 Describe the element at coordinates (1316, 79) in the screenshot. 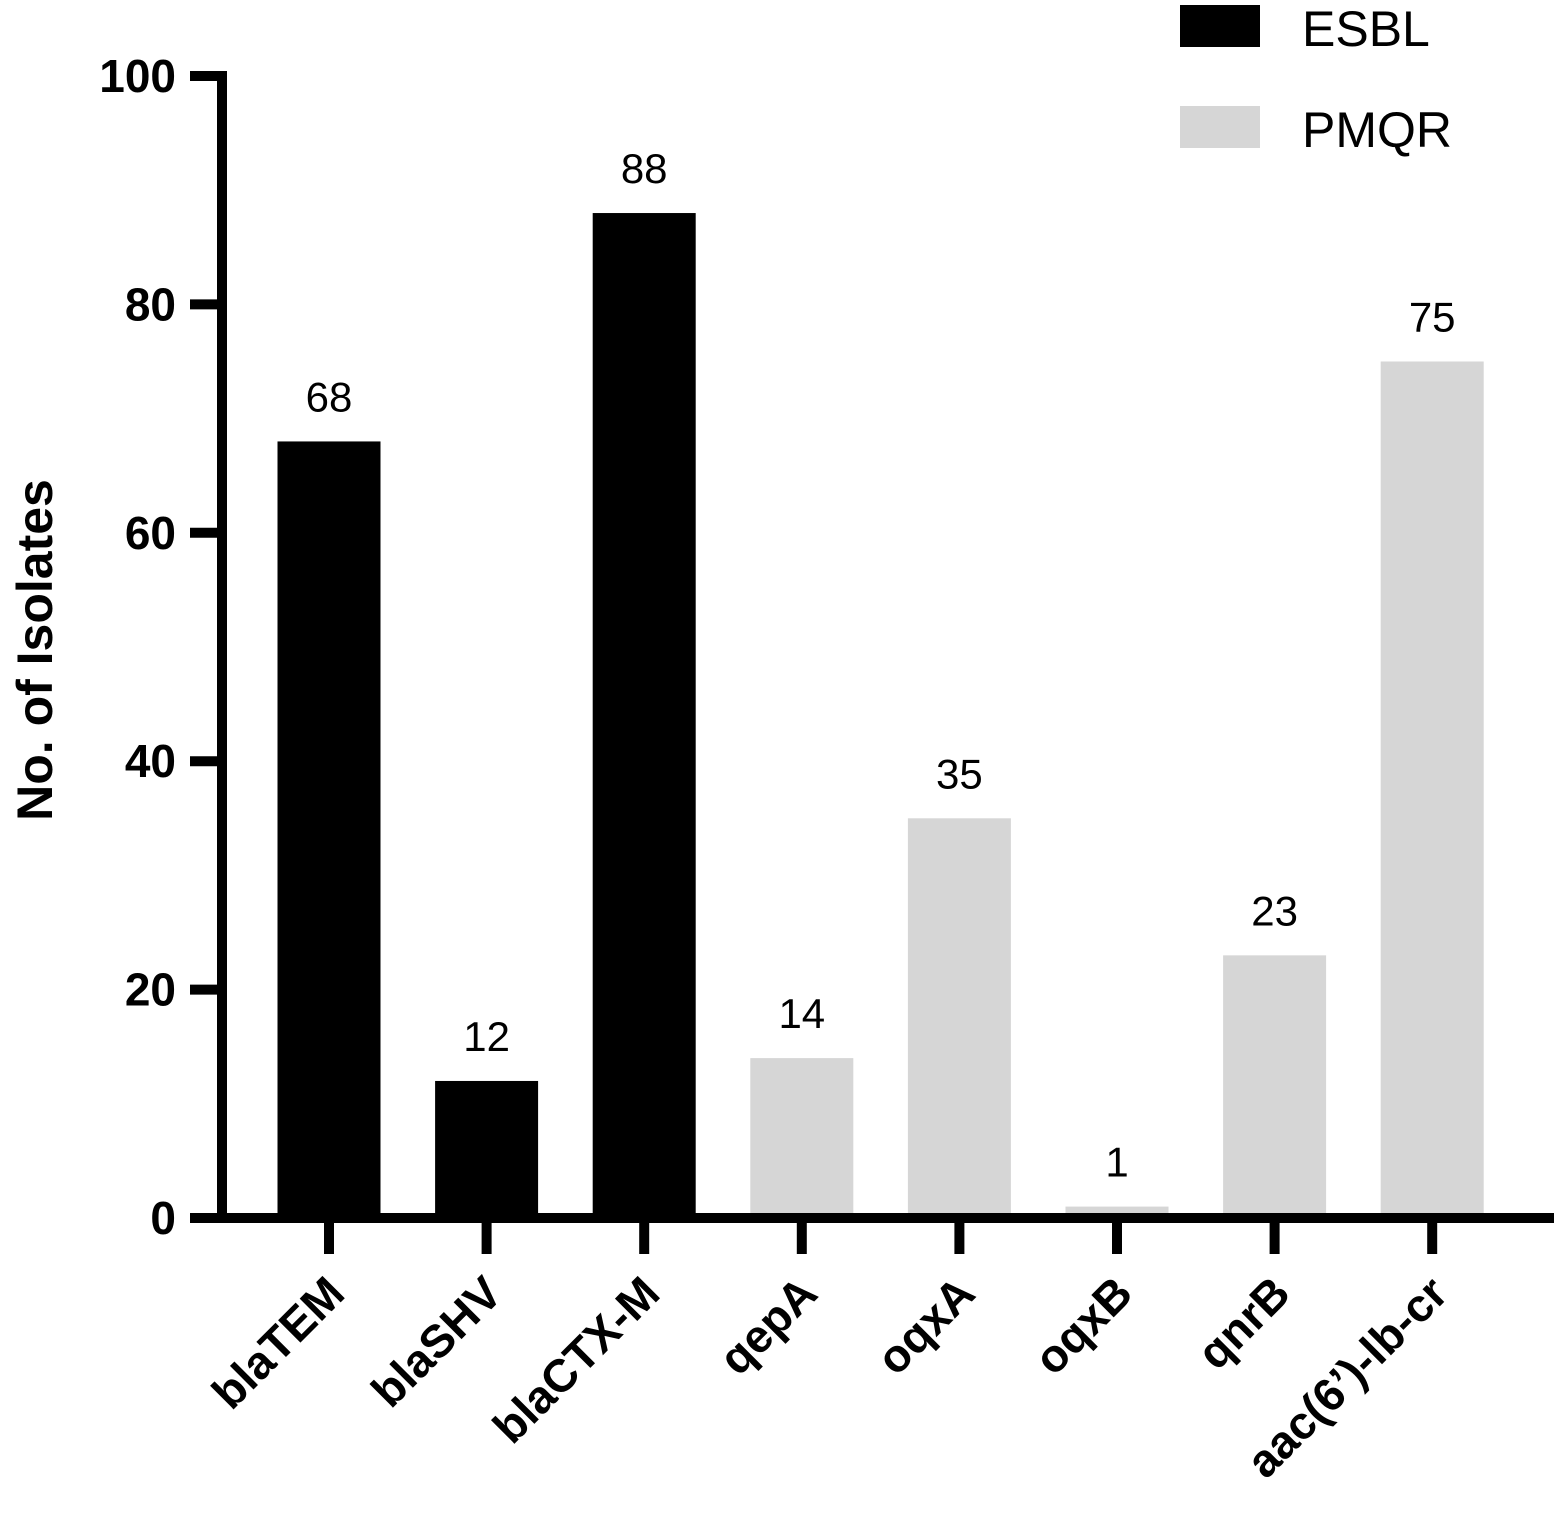

I see `legend: ESBL PMQR` at that location.